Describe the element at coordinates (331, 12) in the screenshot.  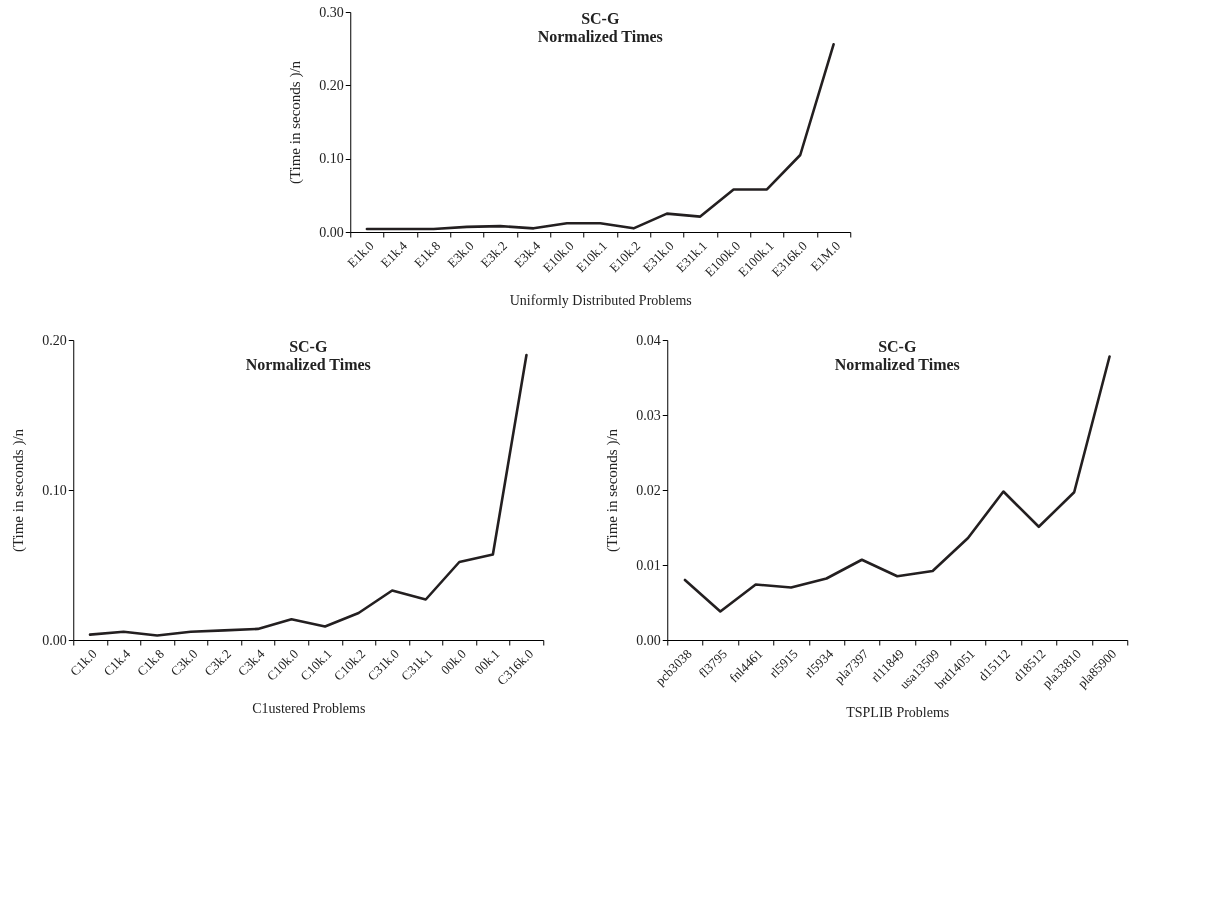
I see `y-tick-label: 0.30` at that location.